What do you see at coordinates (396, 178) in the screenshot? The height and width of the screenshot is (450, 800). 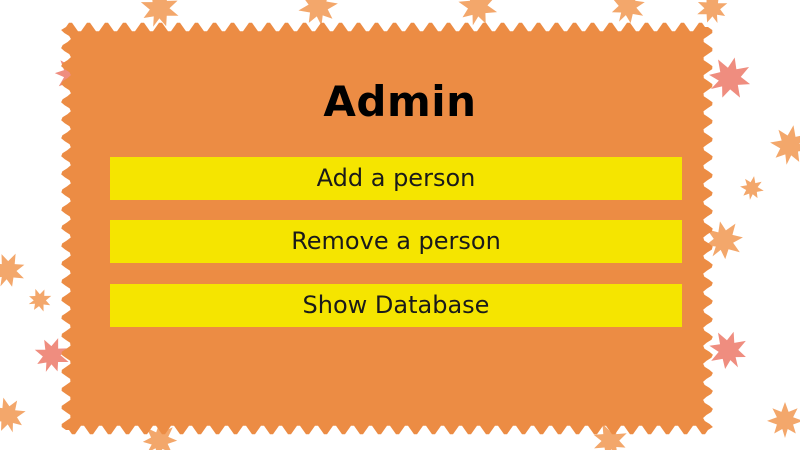 I see `add-person-button: Add a person` at bounding box center [396, 178].